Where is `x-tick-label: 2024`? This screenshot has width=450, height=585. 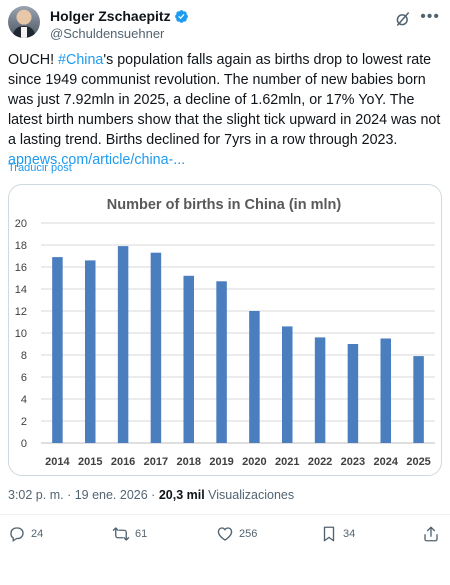 x-tick-label: 2024 is located at coordinates (386, 462).